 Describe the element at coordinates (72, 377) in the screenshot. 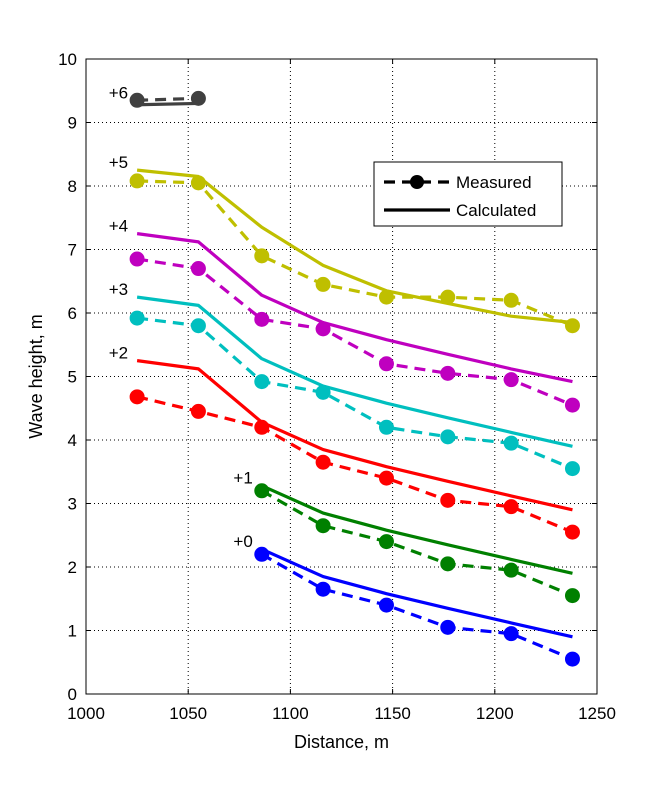

I see `y-tick-label: 5` at that location.